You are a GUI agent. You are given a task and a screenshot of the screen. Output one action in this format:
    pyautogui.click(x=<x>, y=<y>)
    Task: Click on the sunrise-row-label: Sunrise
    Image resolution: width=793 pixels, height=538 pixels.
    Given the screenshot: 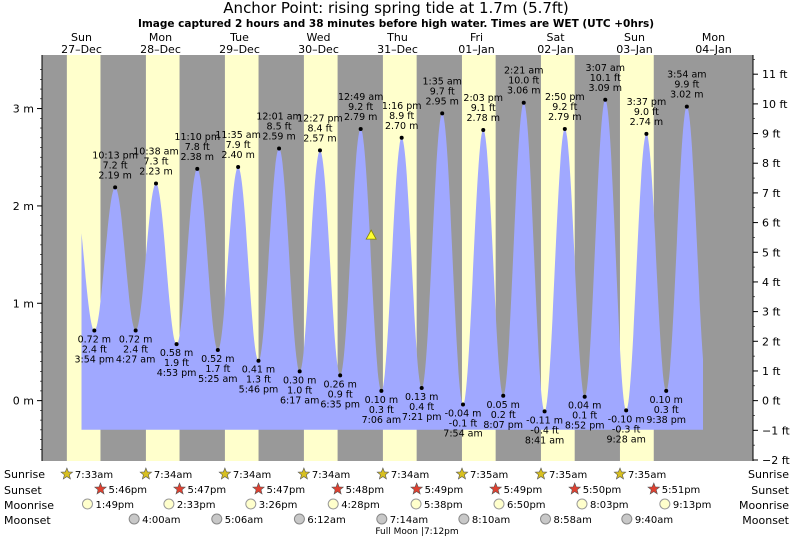 What is the action you would take?
    pyautogui.click(x=24, y=474)
    